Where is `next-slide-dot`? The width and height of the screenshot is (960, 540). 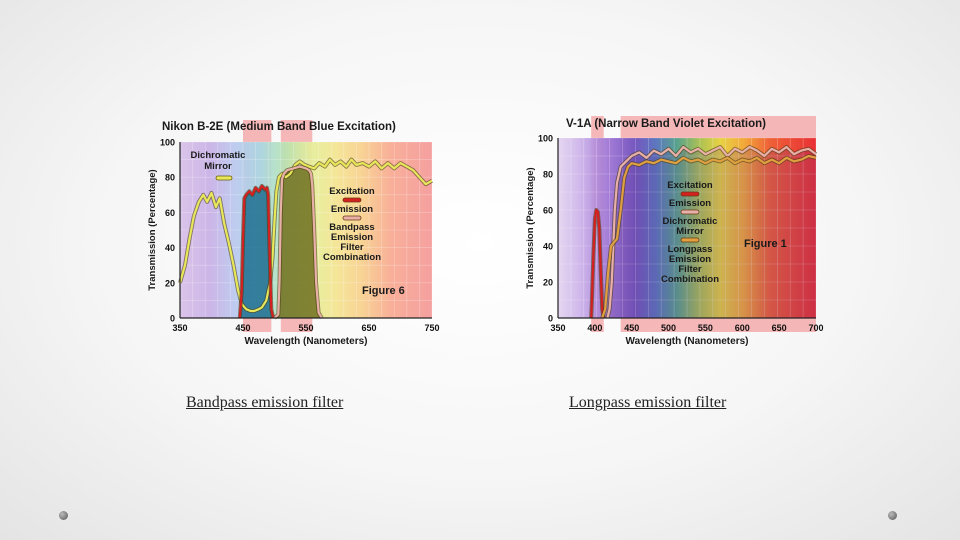 next-slide-dot is located at coordinates (892, 515).